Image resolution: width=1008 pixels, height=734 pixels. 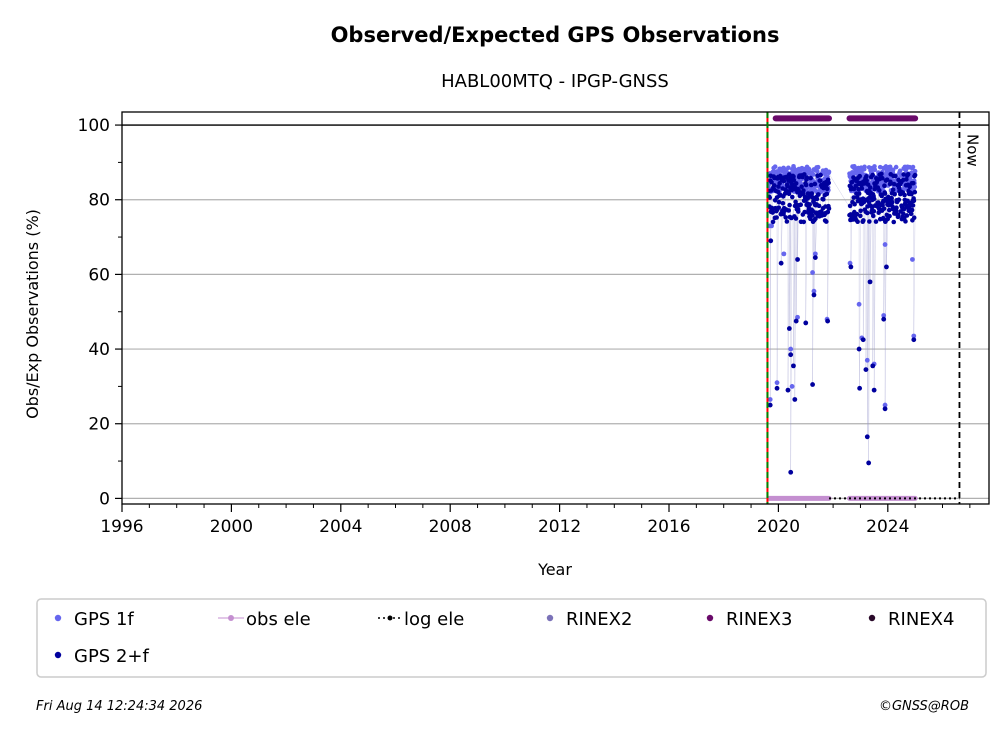 What do you see at coordinates (710, 618) in the screenshot?
I see `legend-marker-rinex3` at bounding box center [710, 618].